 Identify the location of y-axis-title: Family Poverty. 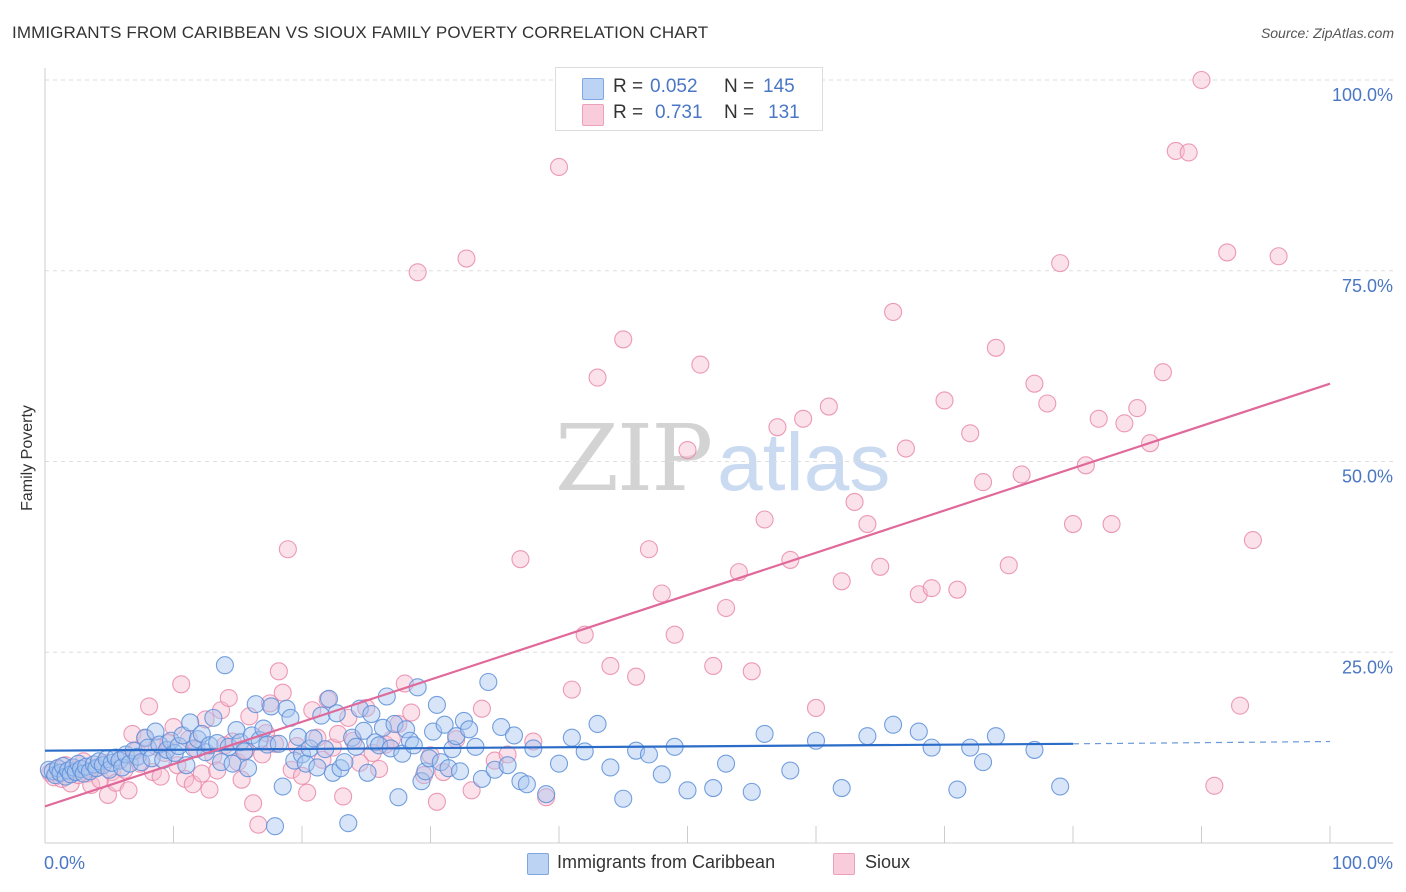
(27, 458).